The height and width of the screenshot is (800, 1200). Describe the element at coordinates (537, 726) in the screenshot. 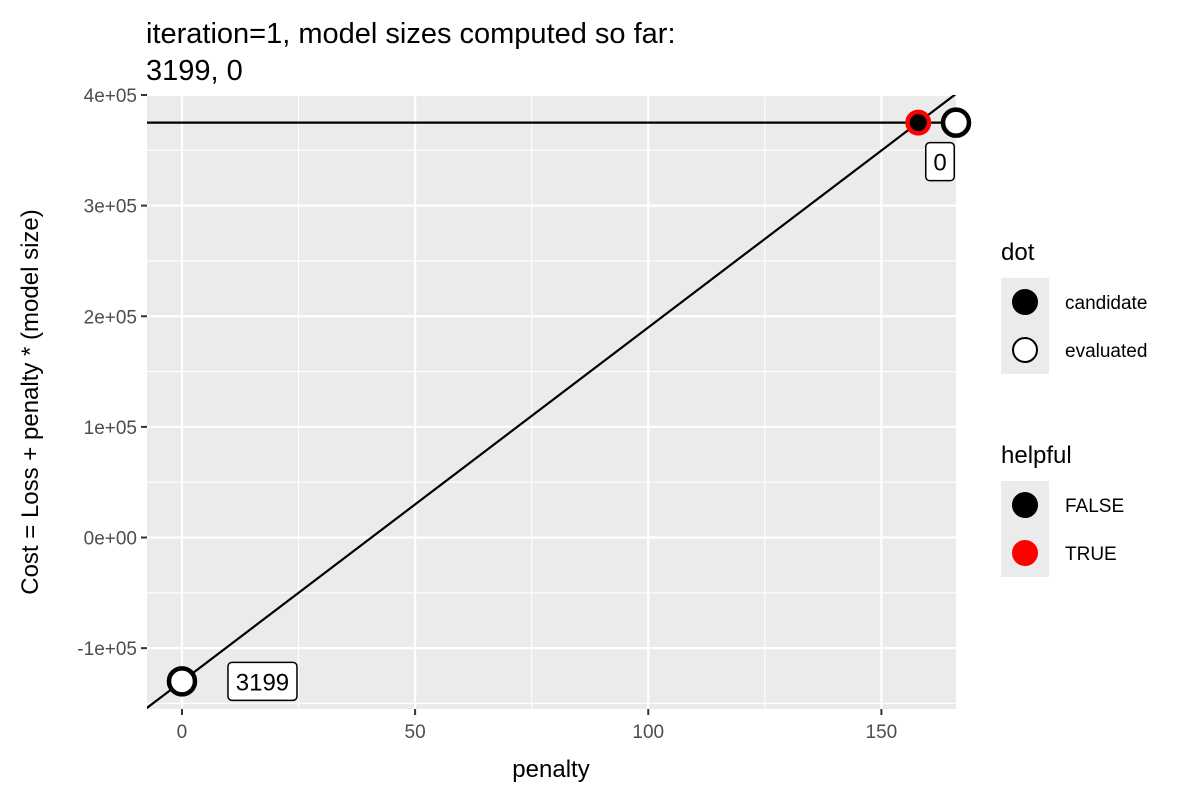

I see `x-axis-ticks: 0 50 100 150` at that location.